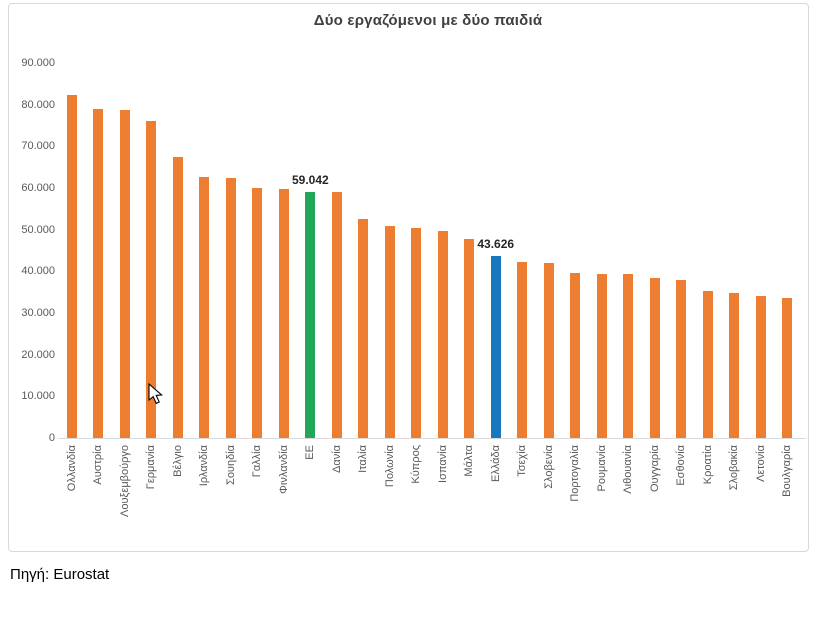 This screenshot has height=636, width=817. I want to click on category-label: Ρουμανία, so click(601, 468).